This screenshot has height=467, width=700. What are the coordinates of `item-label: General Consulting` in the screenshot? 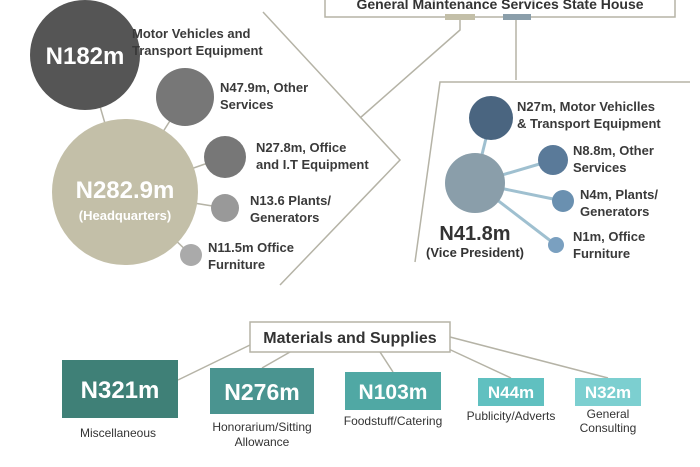 It's located at (608, 421).